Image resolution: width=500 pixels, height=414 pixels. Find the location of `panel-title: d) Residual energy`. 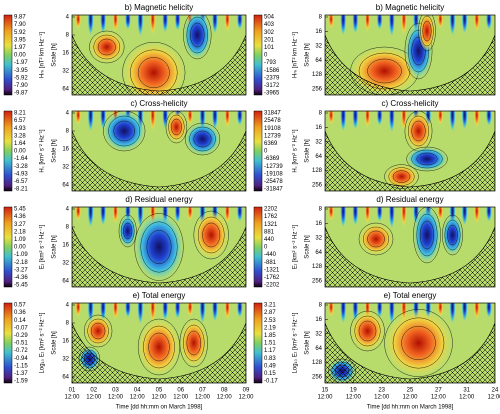

panel-title: d) Residual energy is located at coordinates (158, 199).